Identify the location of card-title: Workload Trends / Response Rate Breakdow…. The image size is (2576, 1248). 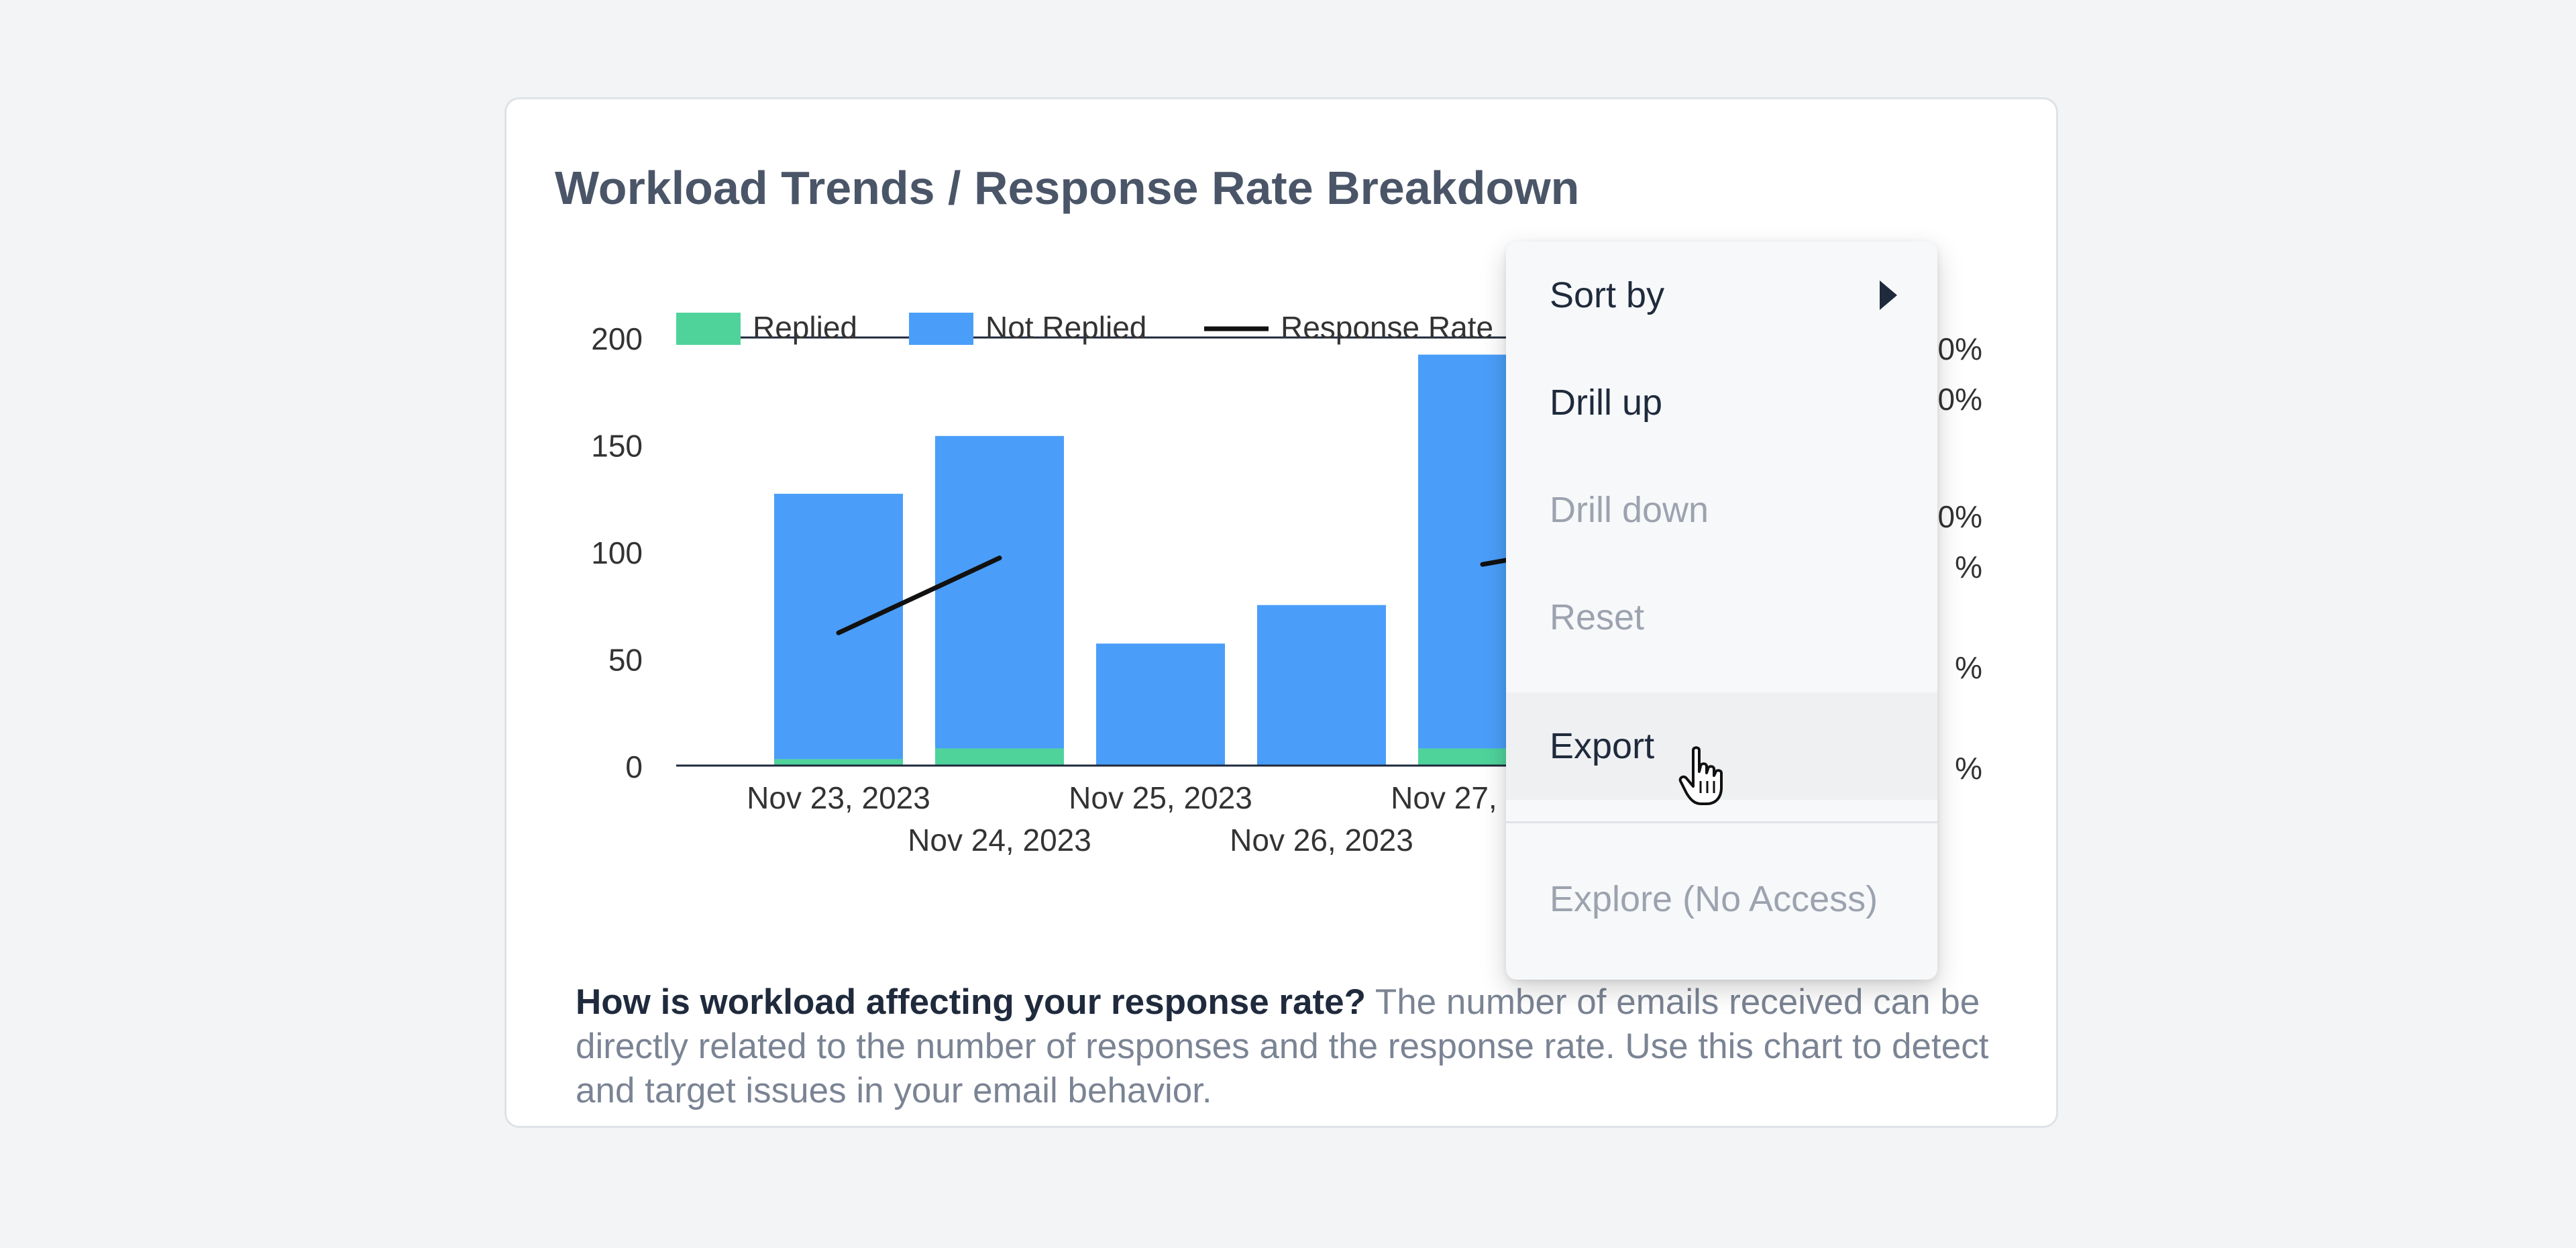
(1067, 188).